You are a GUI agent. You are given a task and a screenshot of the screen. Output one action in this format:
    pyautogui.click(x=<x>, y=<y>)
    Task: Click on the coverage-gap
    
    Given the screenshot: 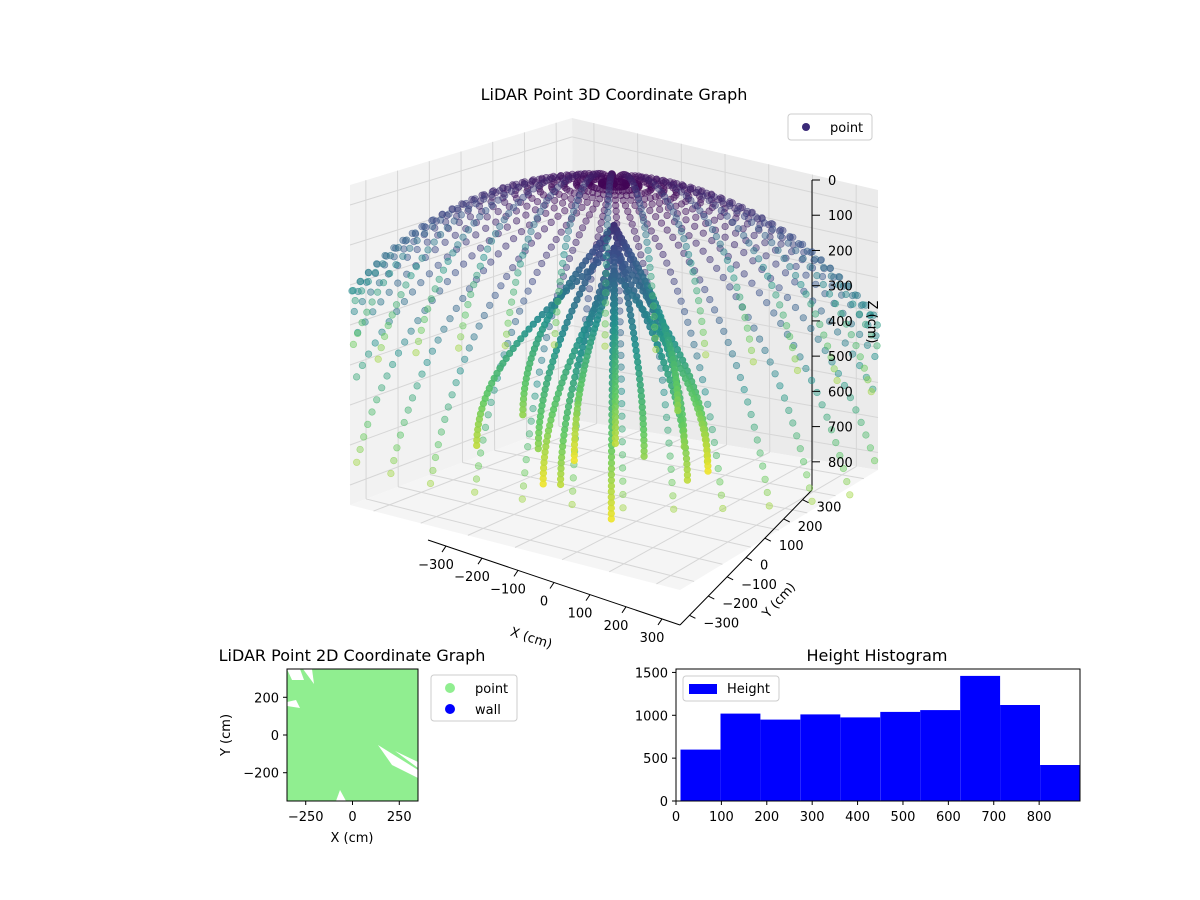 What is the action you would take?
    pyautogui.click(x=308, y=676)
    